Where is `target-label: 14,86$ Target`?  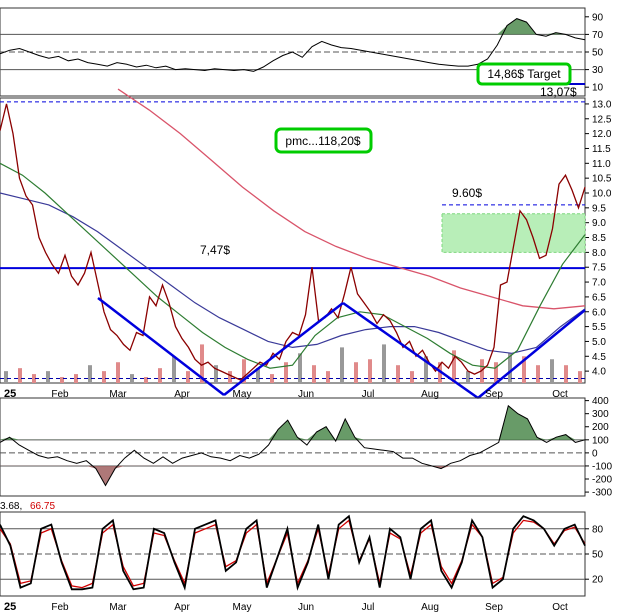 target-label: 14,86$ Target is located at coordinates (524, 74).